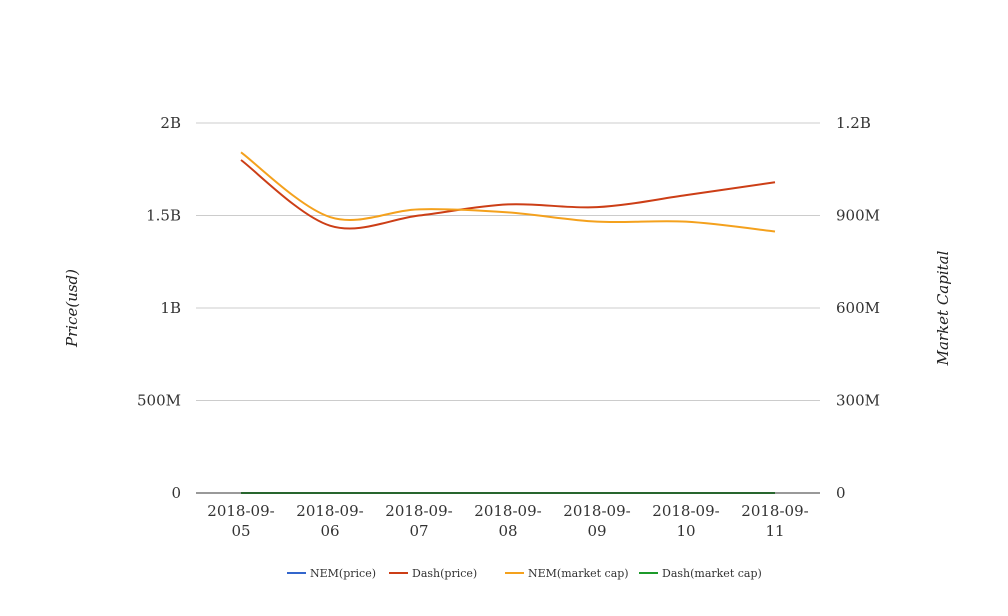  I want to click on left-tick-label: 2B, so click(170, 123).